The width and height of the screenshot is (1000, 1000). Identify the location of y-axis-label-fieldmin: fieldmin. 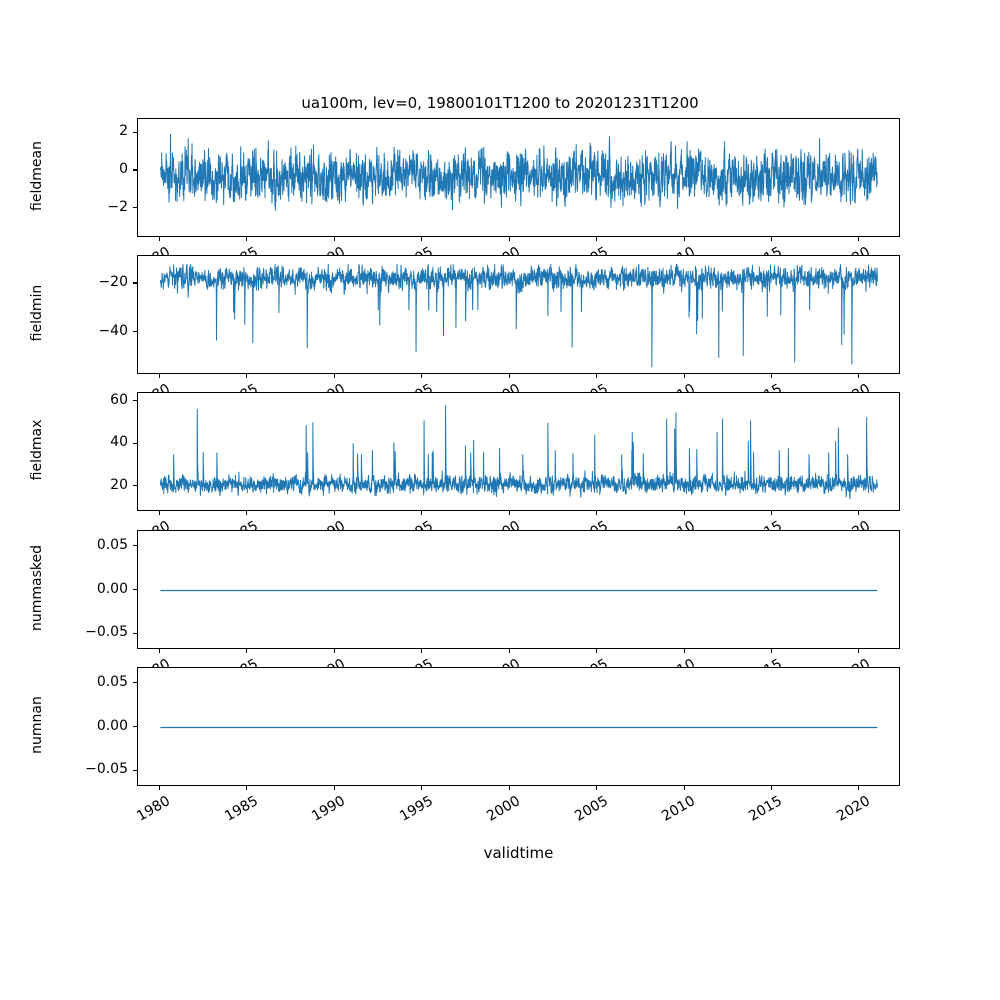
(37, 312).